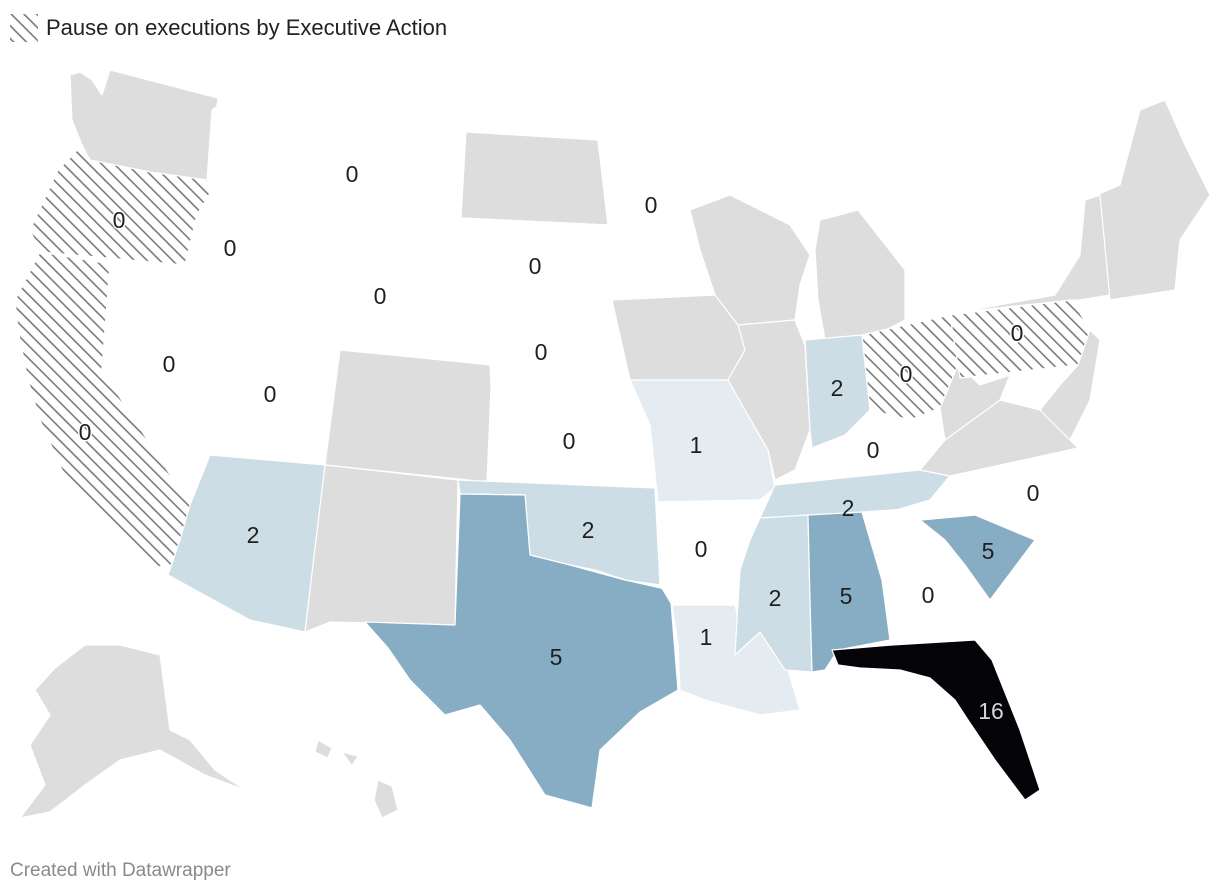 The width and height of the screenshot is (1220, 896). I want to click on legend-label: Pause on executions by Executive Action, so click(247, 27).